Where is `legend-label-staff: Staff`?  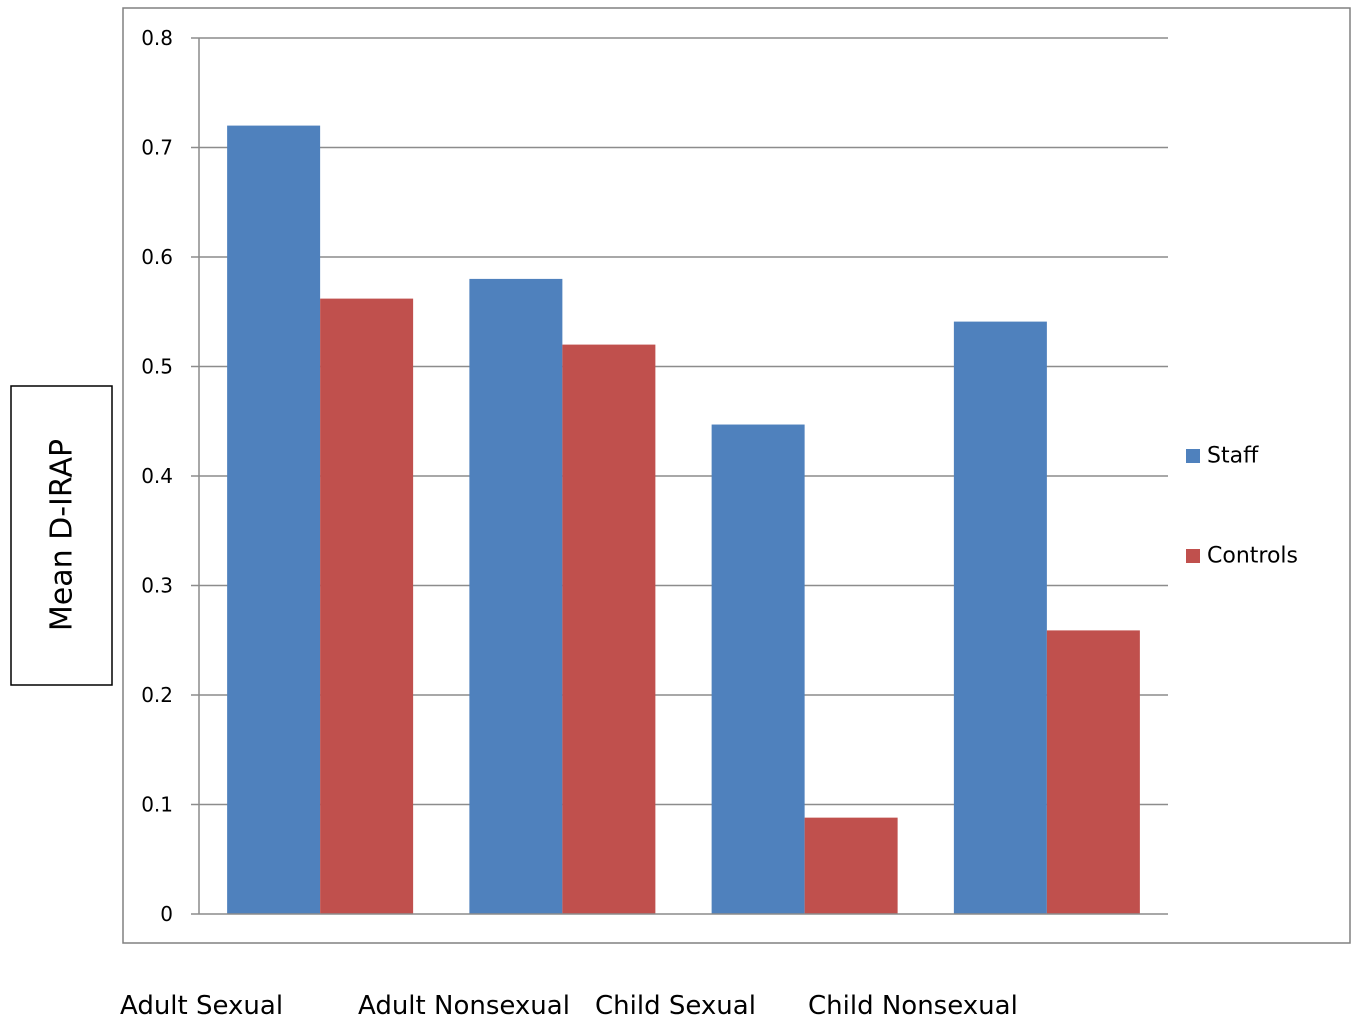 legend-label-staff: Staff is located at coordinates (1233, 456).